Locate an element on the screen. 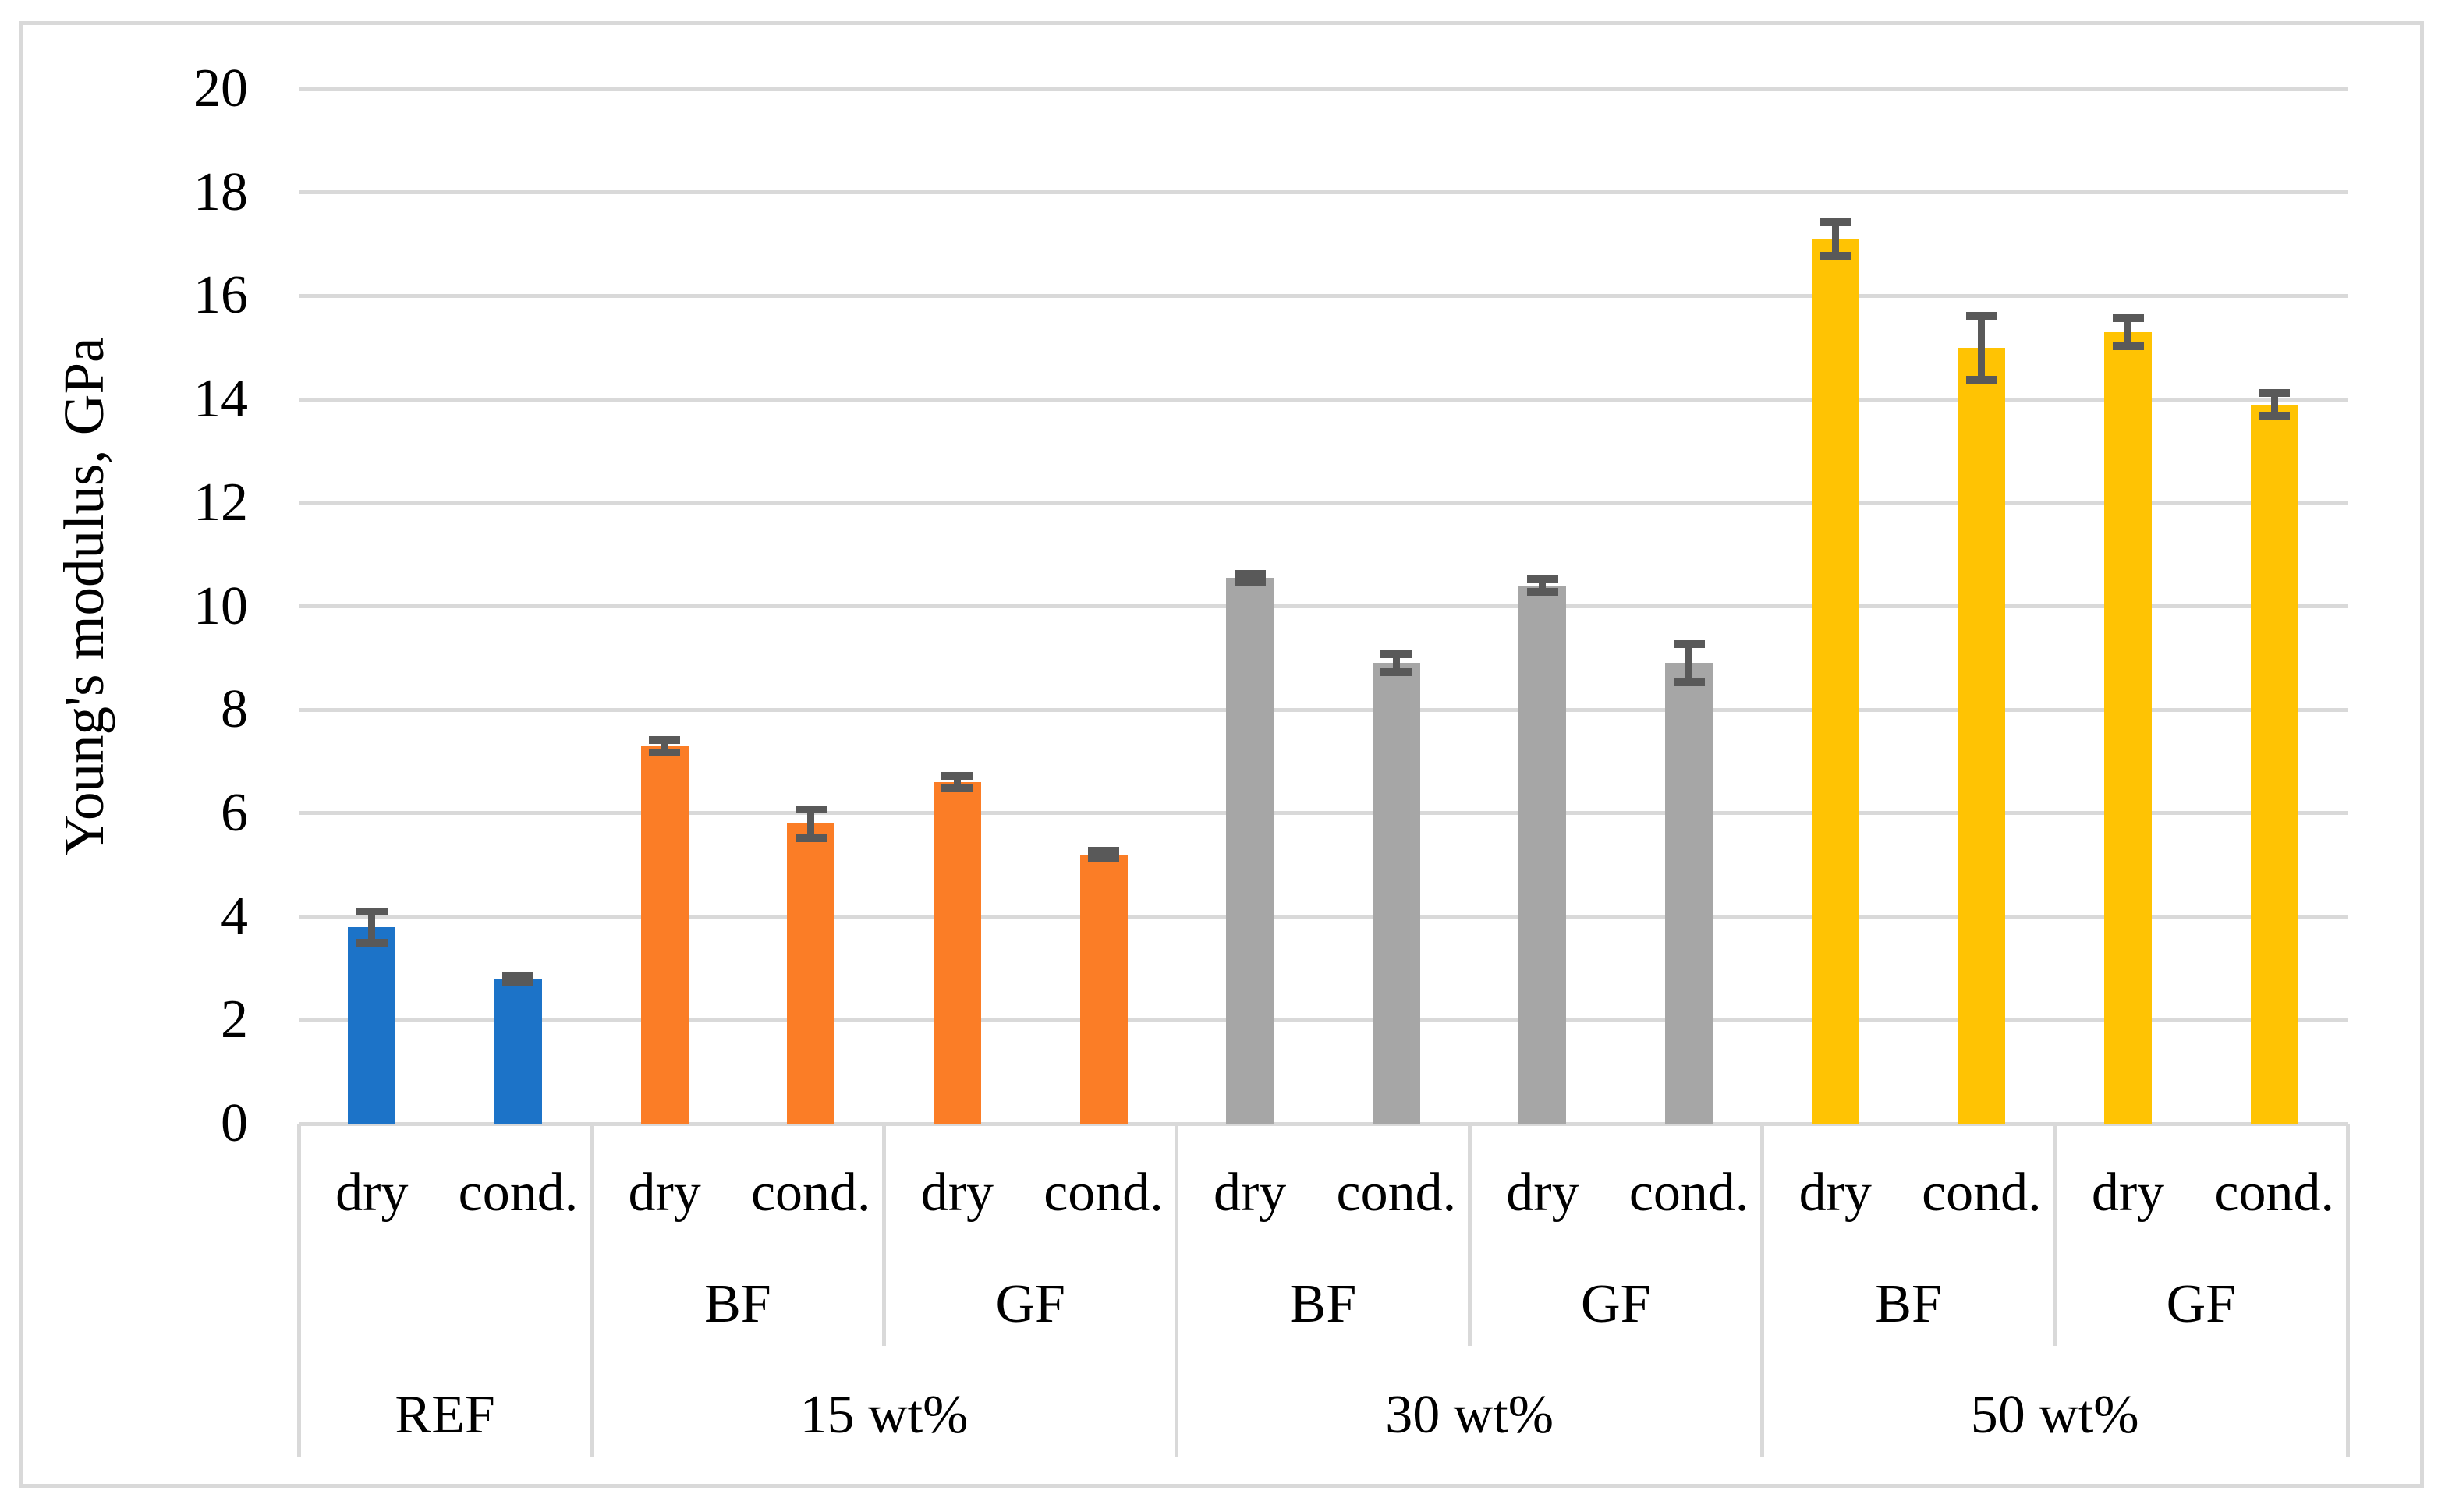 The image size is (2445, 1512). bar-50 wt%-GF-cond is located at coordinates (2274, 764).